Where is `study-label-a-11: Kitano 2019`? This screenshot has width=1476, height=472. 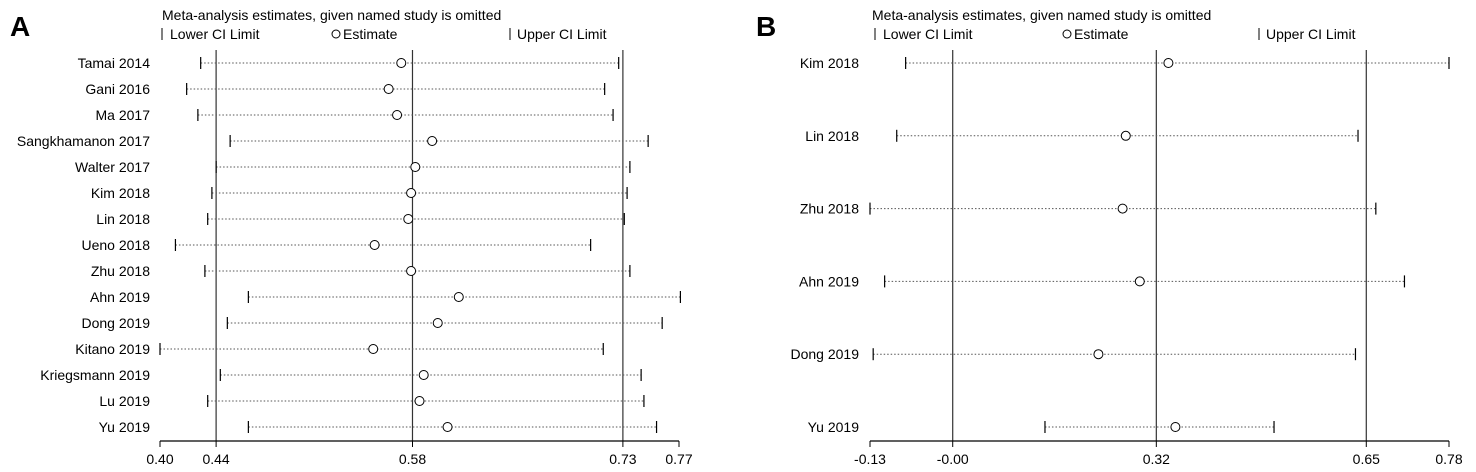
study-label-a-11: Kitano 2019 is located at coordinates (112, 349).